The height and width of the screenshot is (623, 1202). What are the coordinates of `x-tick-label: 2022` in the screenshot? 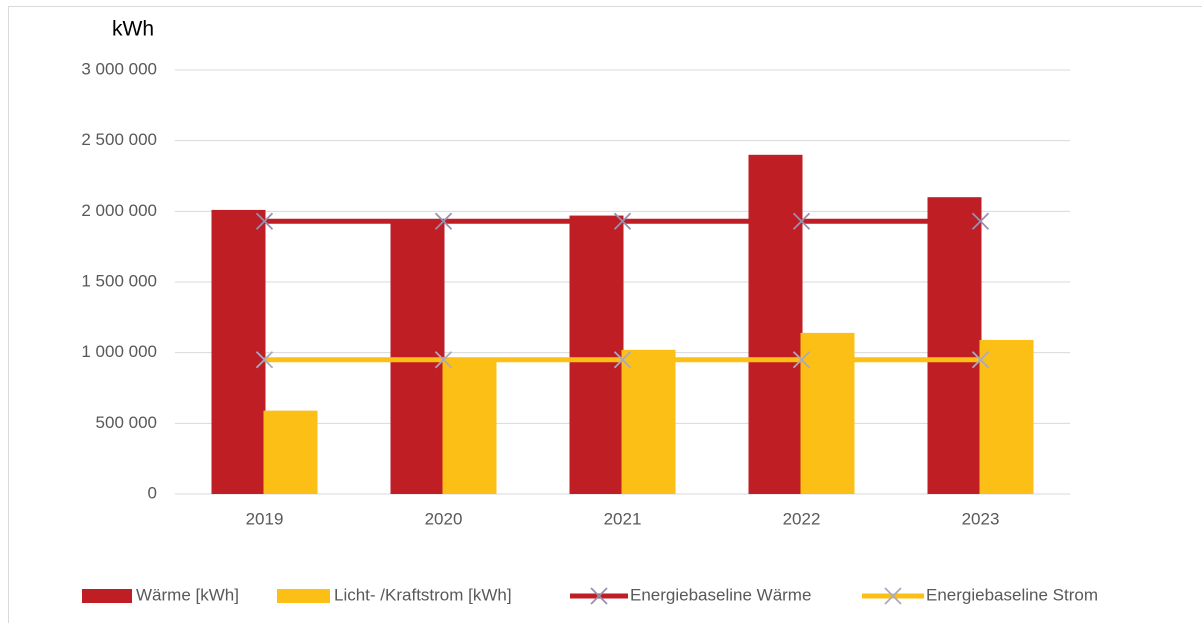 It's located at (802, 518).